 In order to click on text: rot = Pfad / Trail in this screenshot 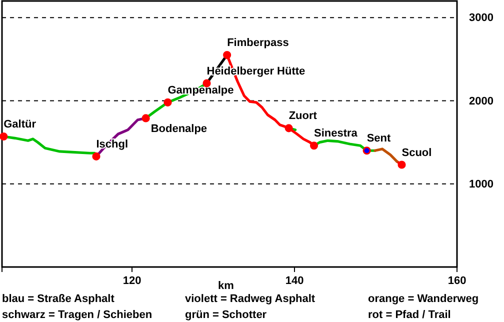, I will do `click(409, 315)`.